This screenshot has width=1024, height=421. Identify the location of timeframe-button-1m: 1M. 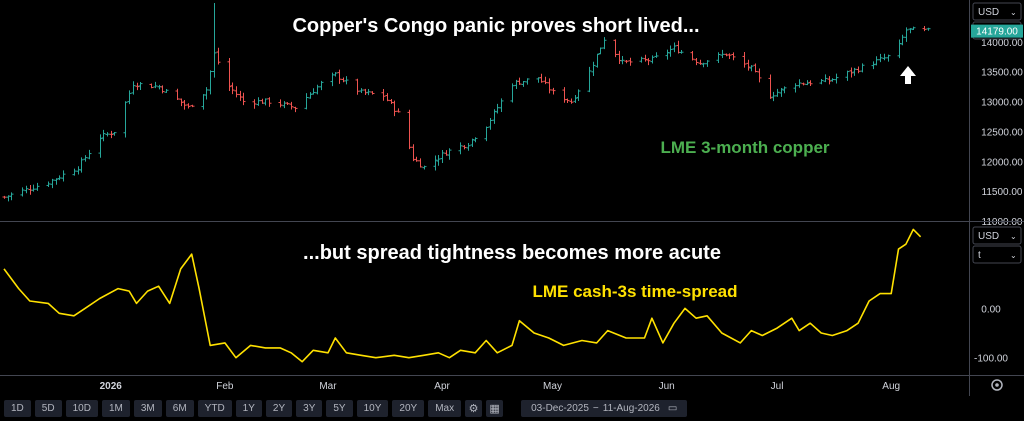
(115, 408).